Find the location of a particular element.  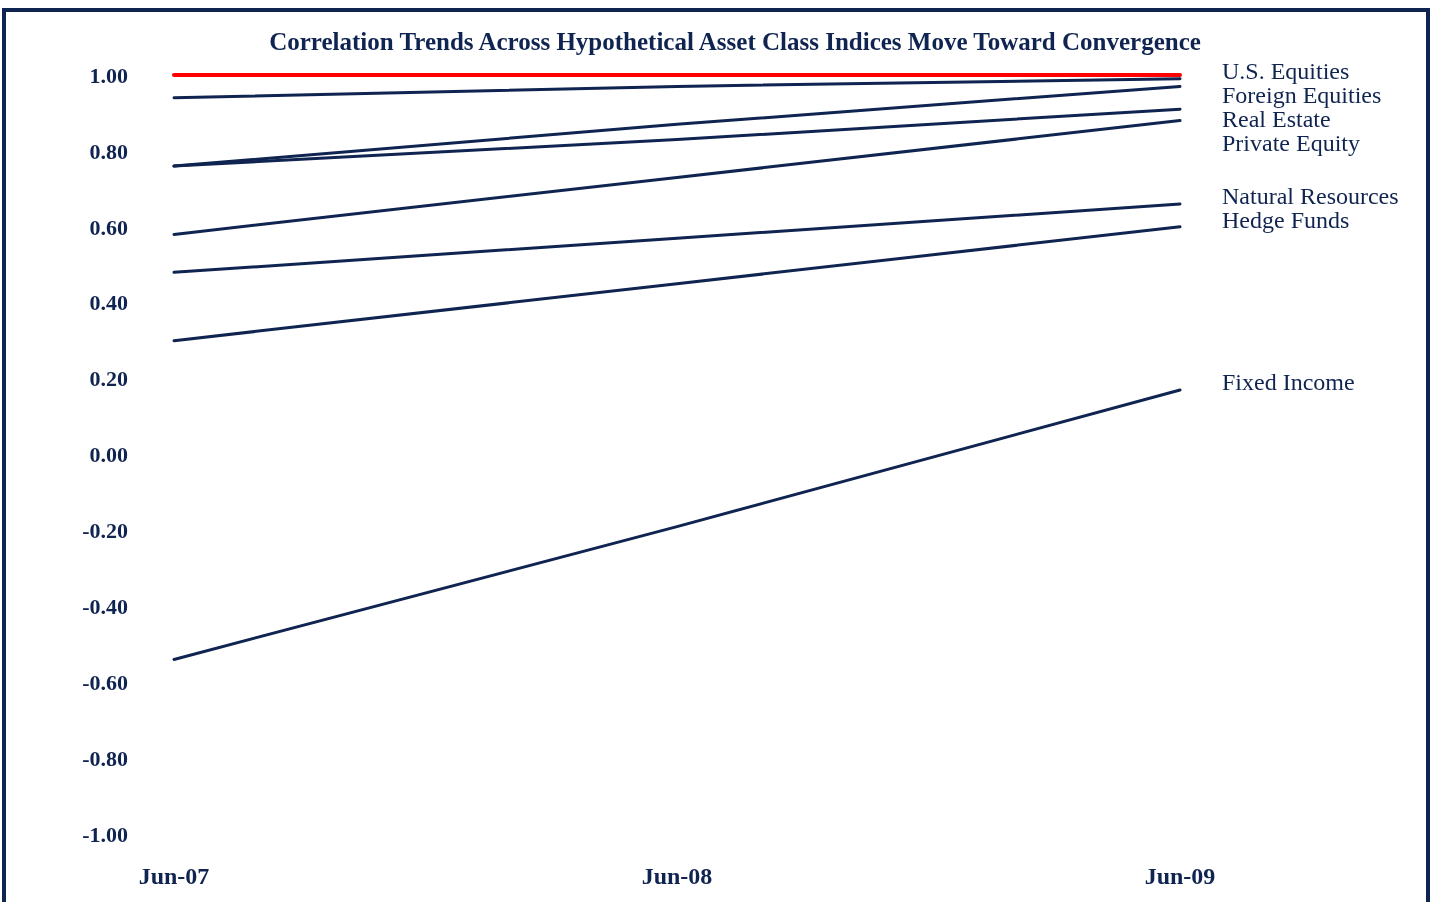

series-label: Hedge Funds is located at coordinates (1286, 220).